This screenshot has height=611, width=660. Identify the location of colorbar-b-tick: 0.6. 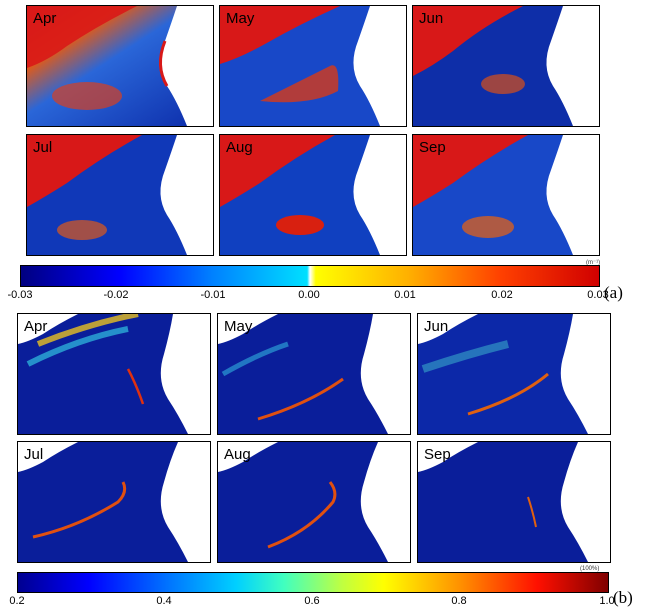
(312, 601).